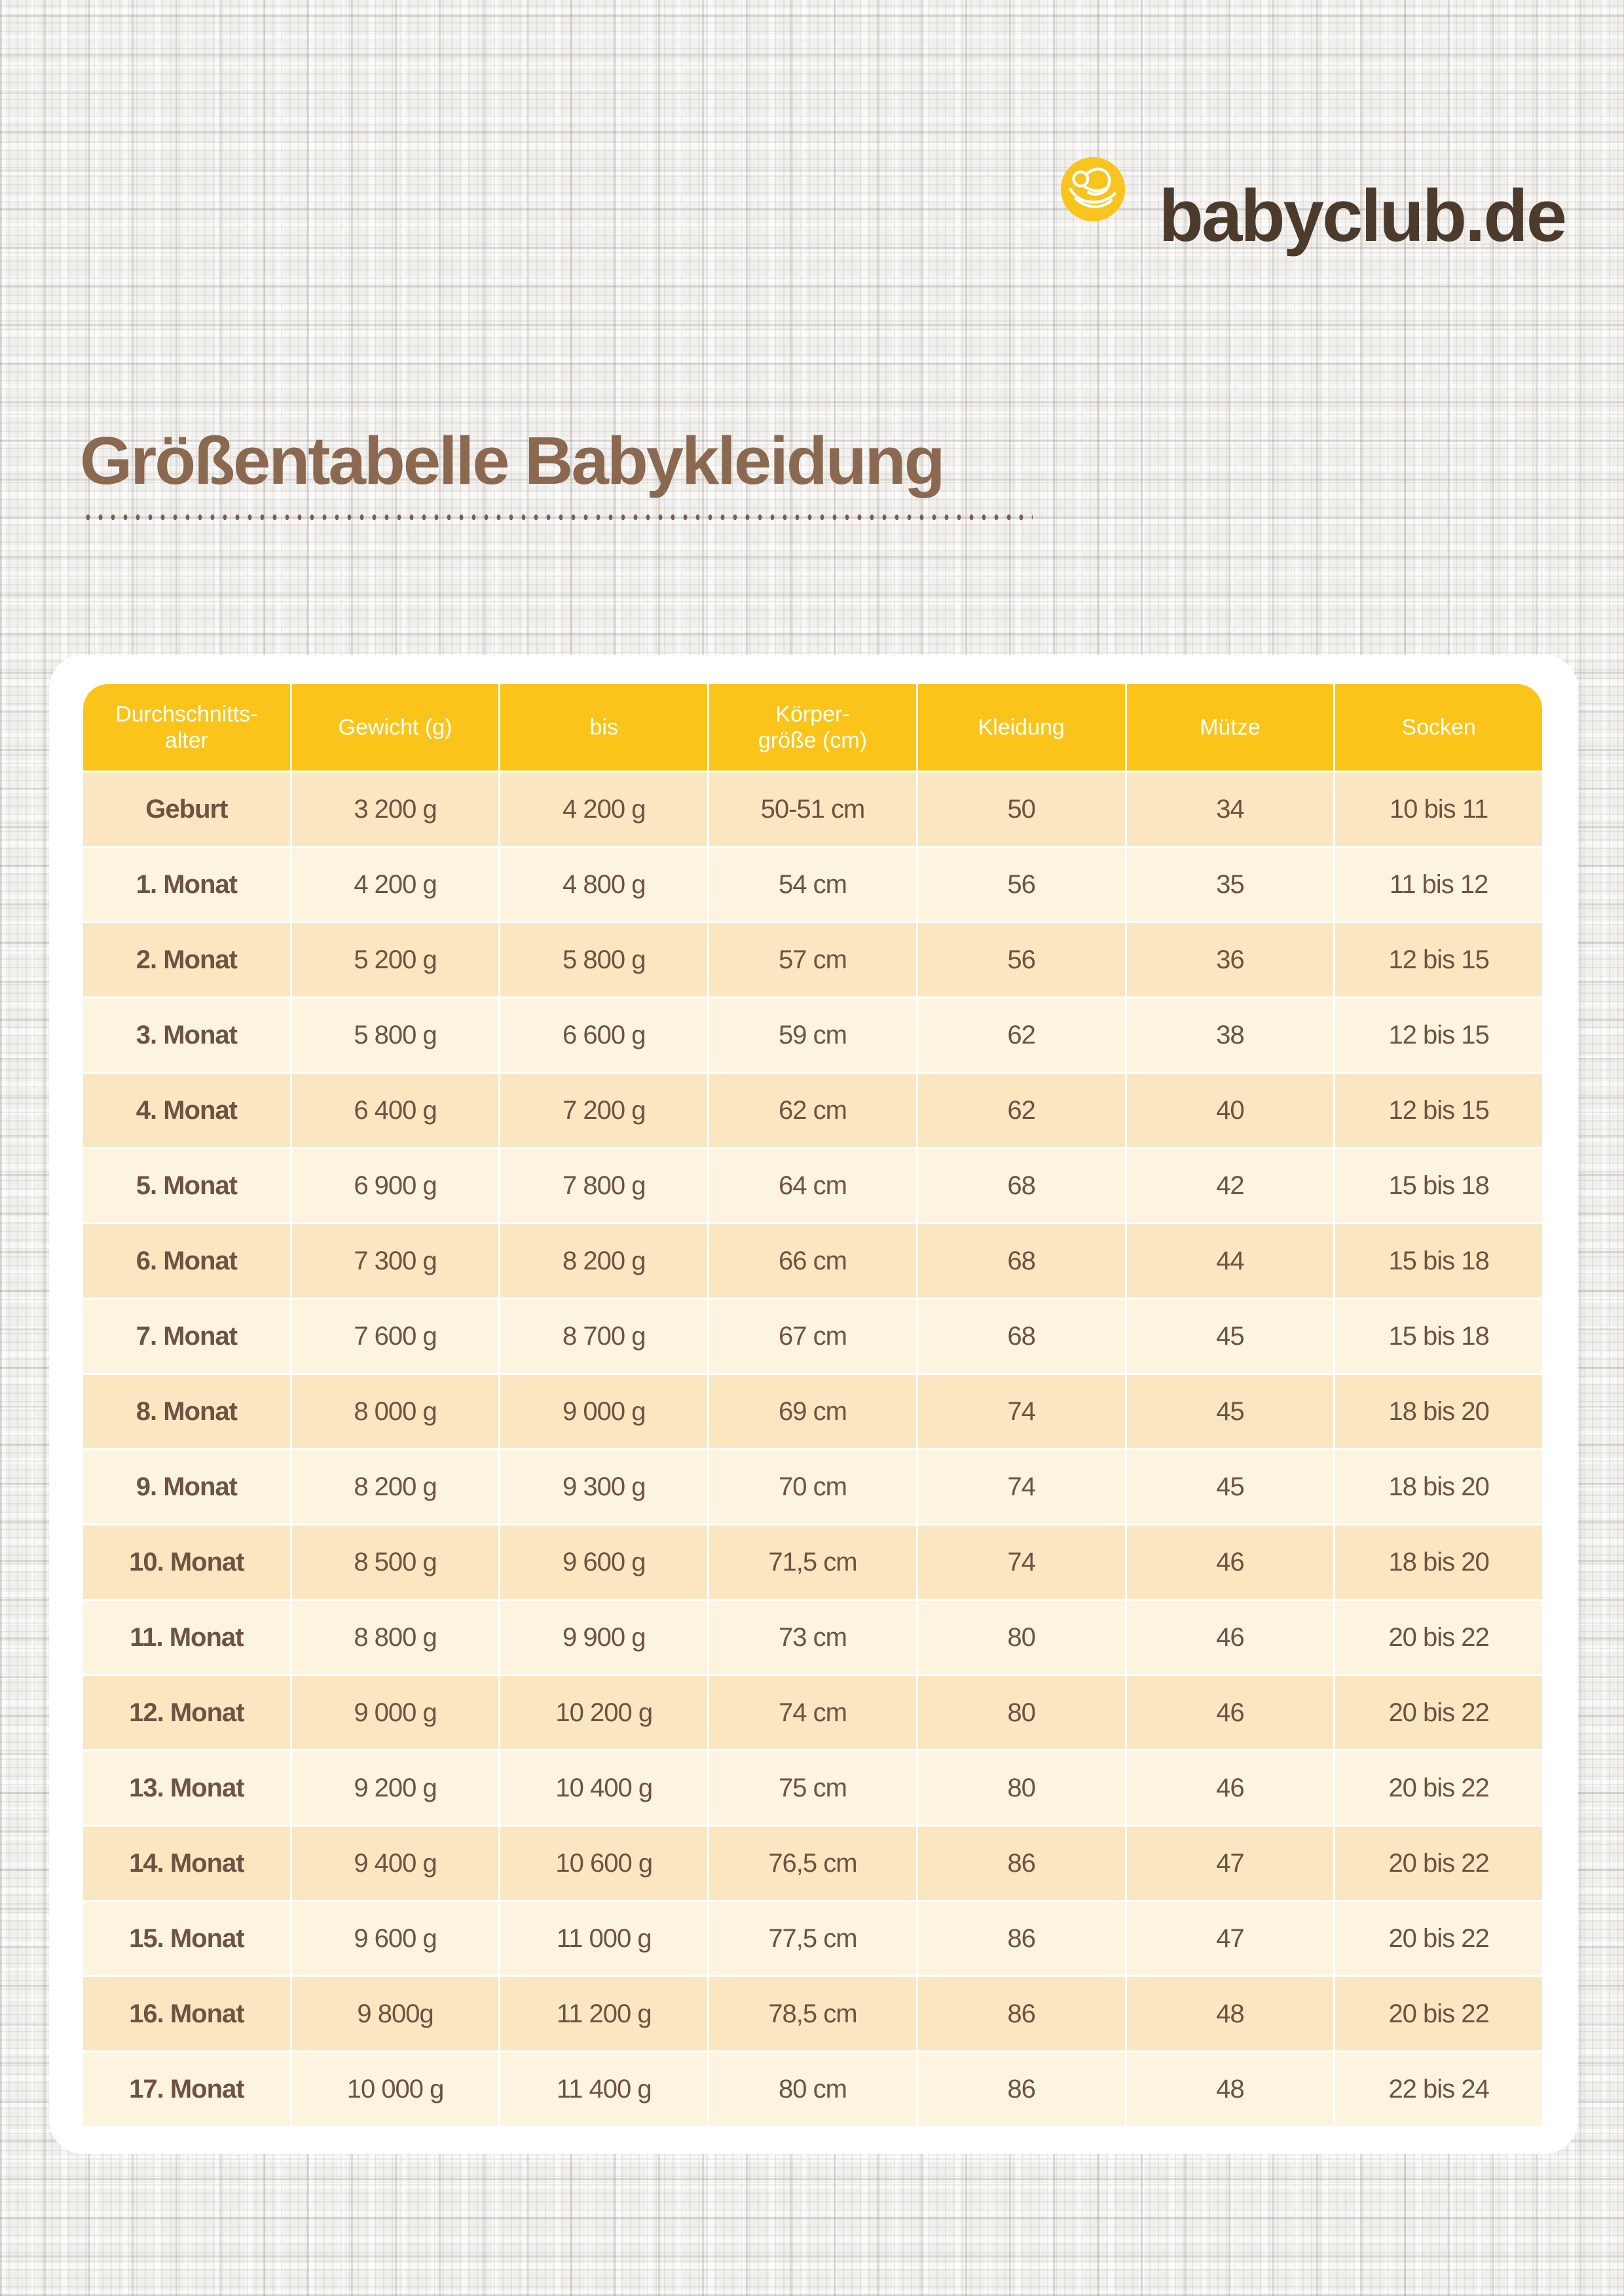  I want to click on age-cell: 17. Monat, so click(186, 2089).